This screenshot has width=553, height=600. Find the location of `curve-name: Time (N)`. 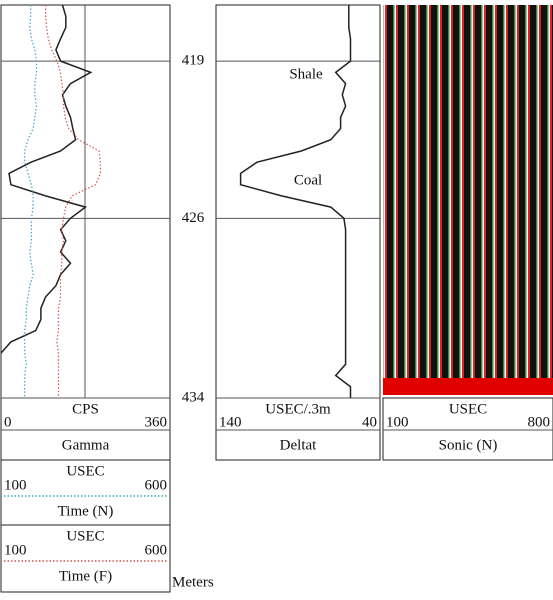

curve-name: Time (N) is located at coordinates (86, 511).